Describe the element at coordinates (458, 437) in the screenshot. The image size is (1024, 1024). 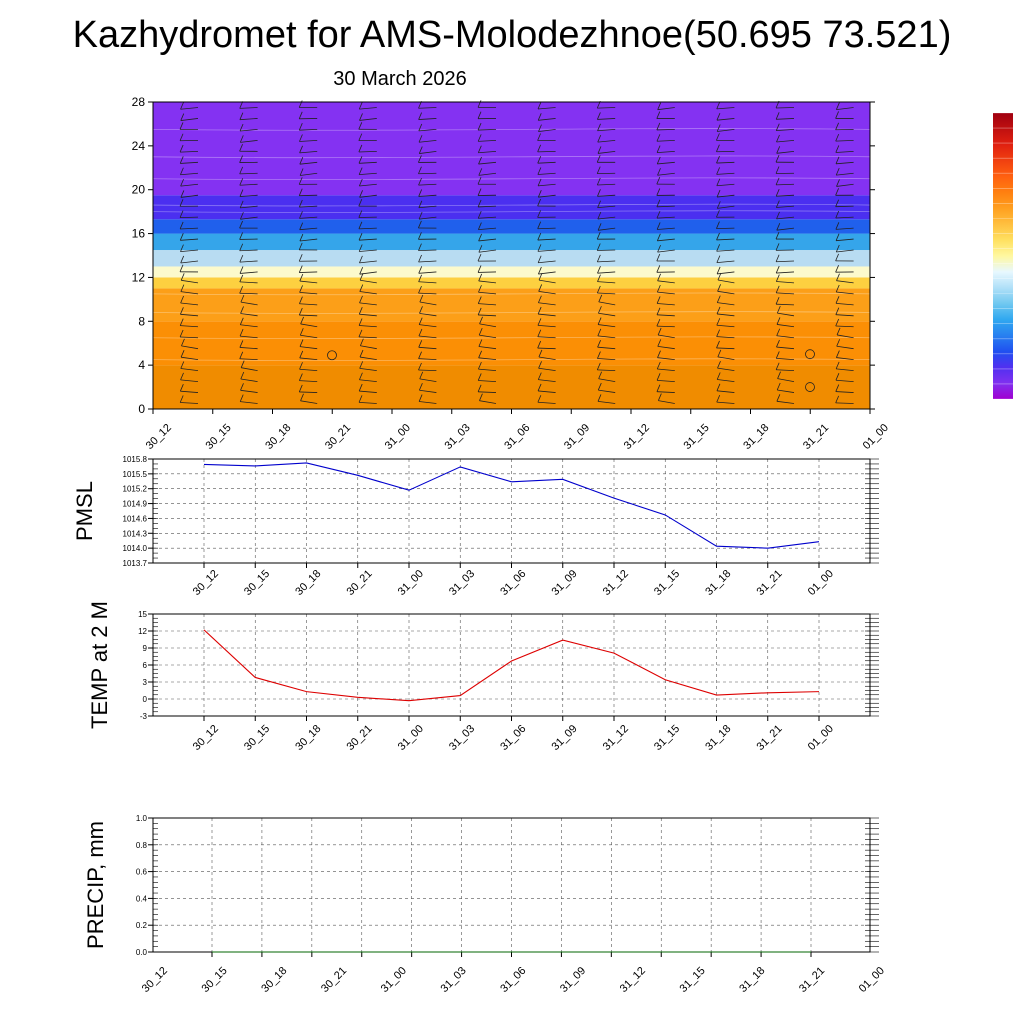
I see `cross-xtick-label: 31_03` at that location.